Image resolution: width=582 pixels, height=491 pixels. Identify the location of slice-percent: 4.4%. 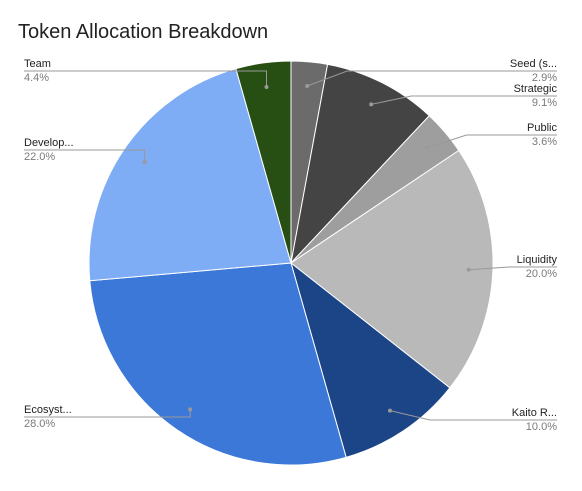
(36, 78).